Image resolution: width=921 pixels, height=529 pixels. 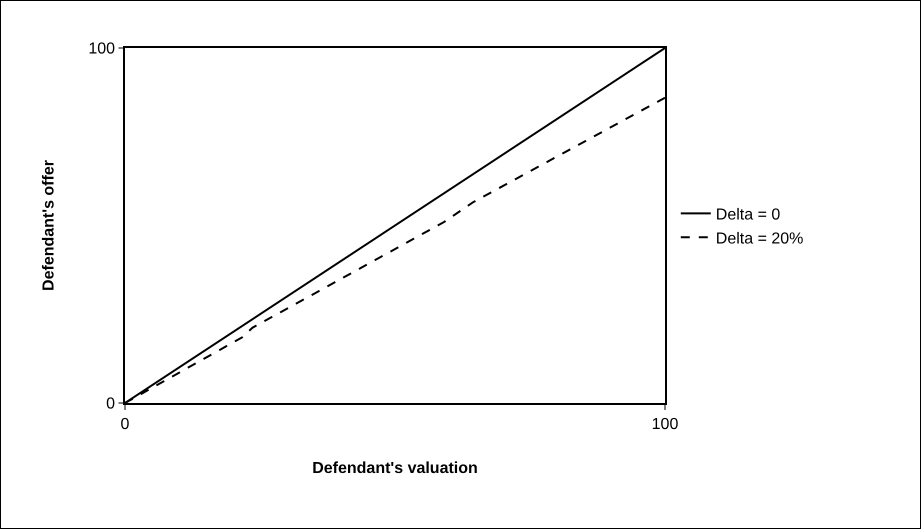 What do you see at coordinates (748, 215) in the screenshot?
I see `legend-label: Delta = 0` at bounding box center [748, 215].